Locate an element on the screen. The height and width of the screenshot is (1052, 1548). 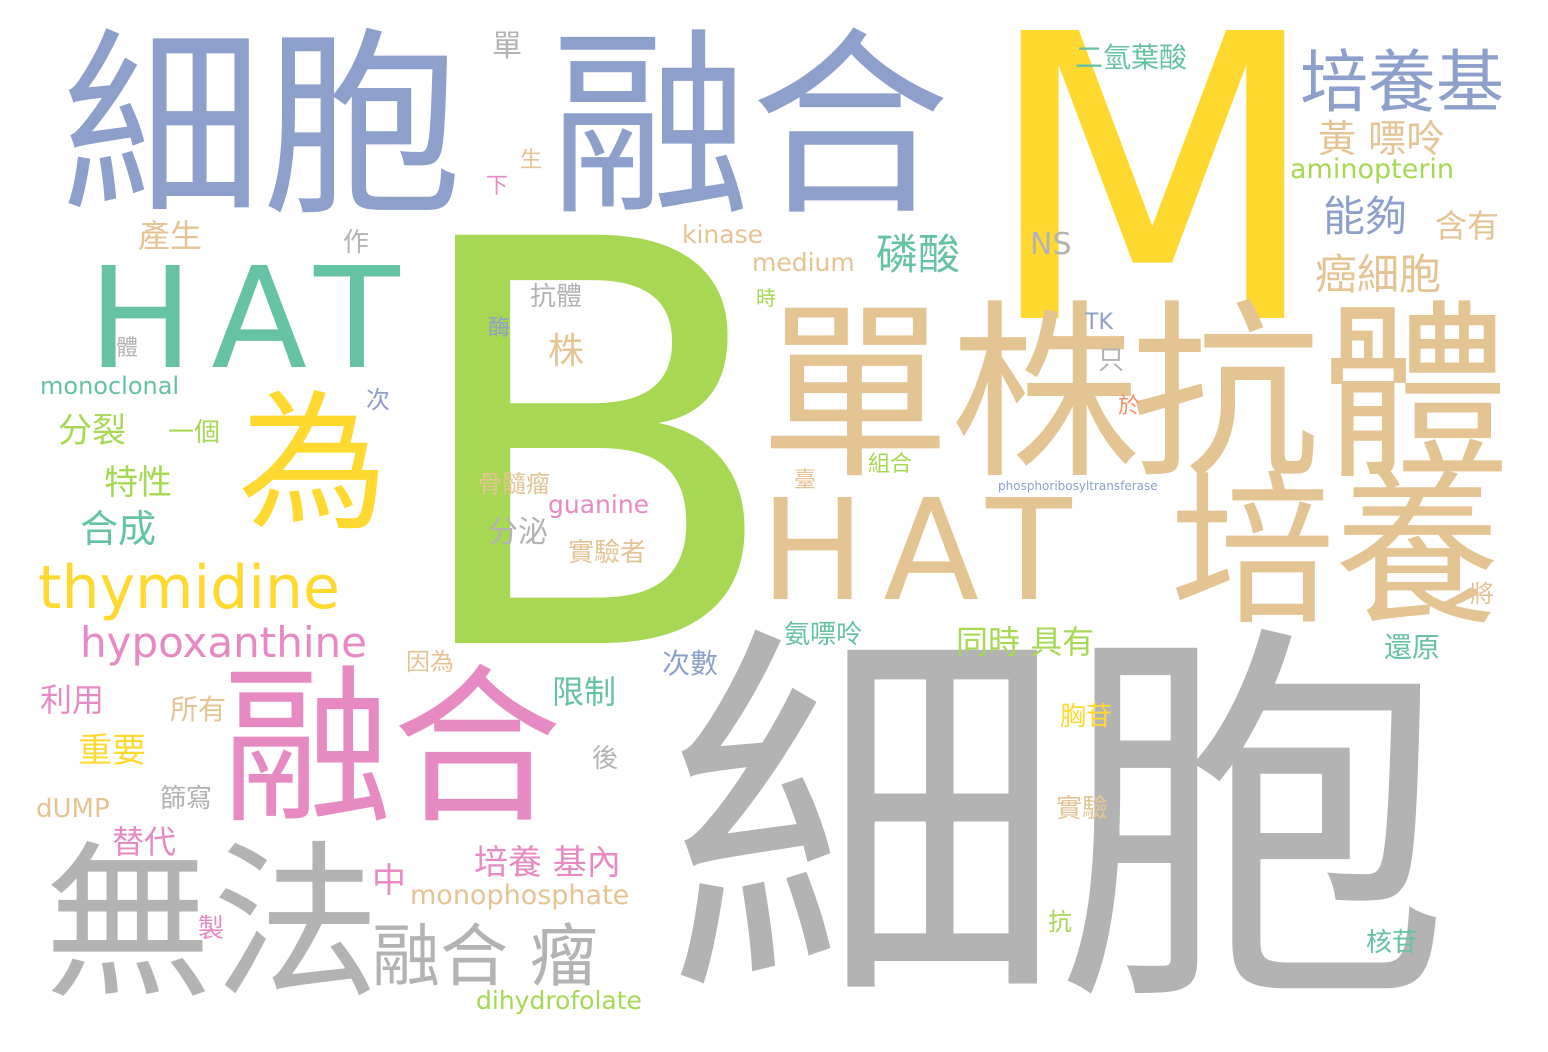
word-ci: 次 is located at coordinates (378, 400).